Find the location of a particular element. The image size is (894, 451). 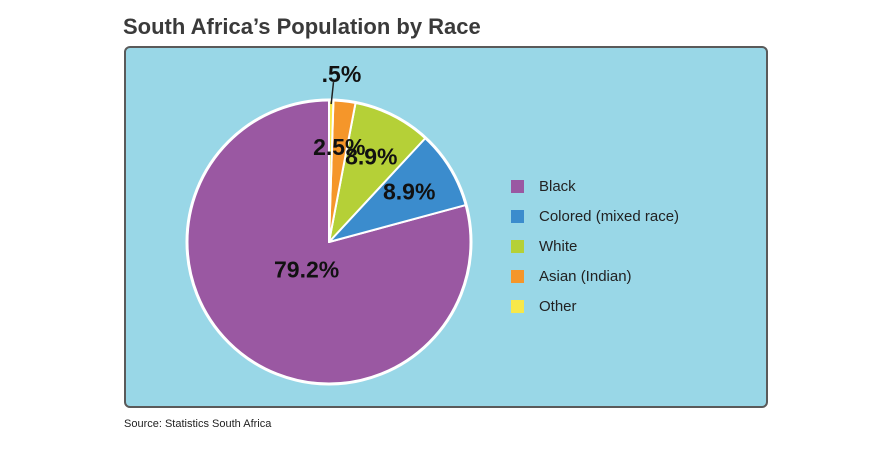

legend-item: Other is located at coordinates (595, 306).